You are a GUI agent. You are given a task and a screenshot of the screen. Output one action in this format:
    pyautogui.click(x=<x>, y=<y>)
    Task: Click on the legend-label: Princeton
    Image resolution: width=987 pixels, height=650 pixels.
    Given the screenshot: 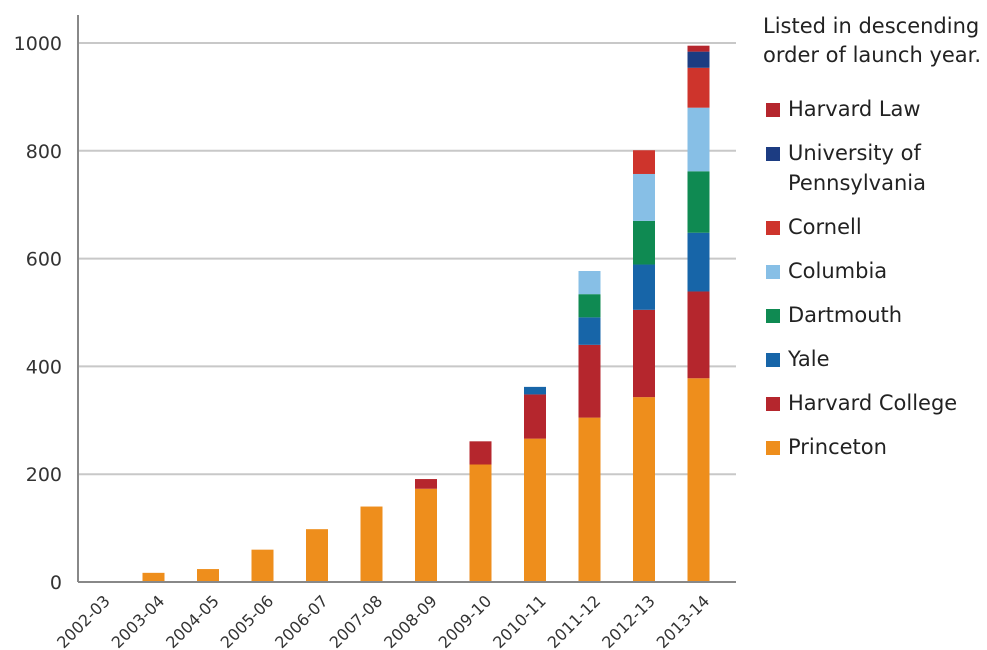 What is the action you would take?
    pyautogui.click(x=837, y=447)
    